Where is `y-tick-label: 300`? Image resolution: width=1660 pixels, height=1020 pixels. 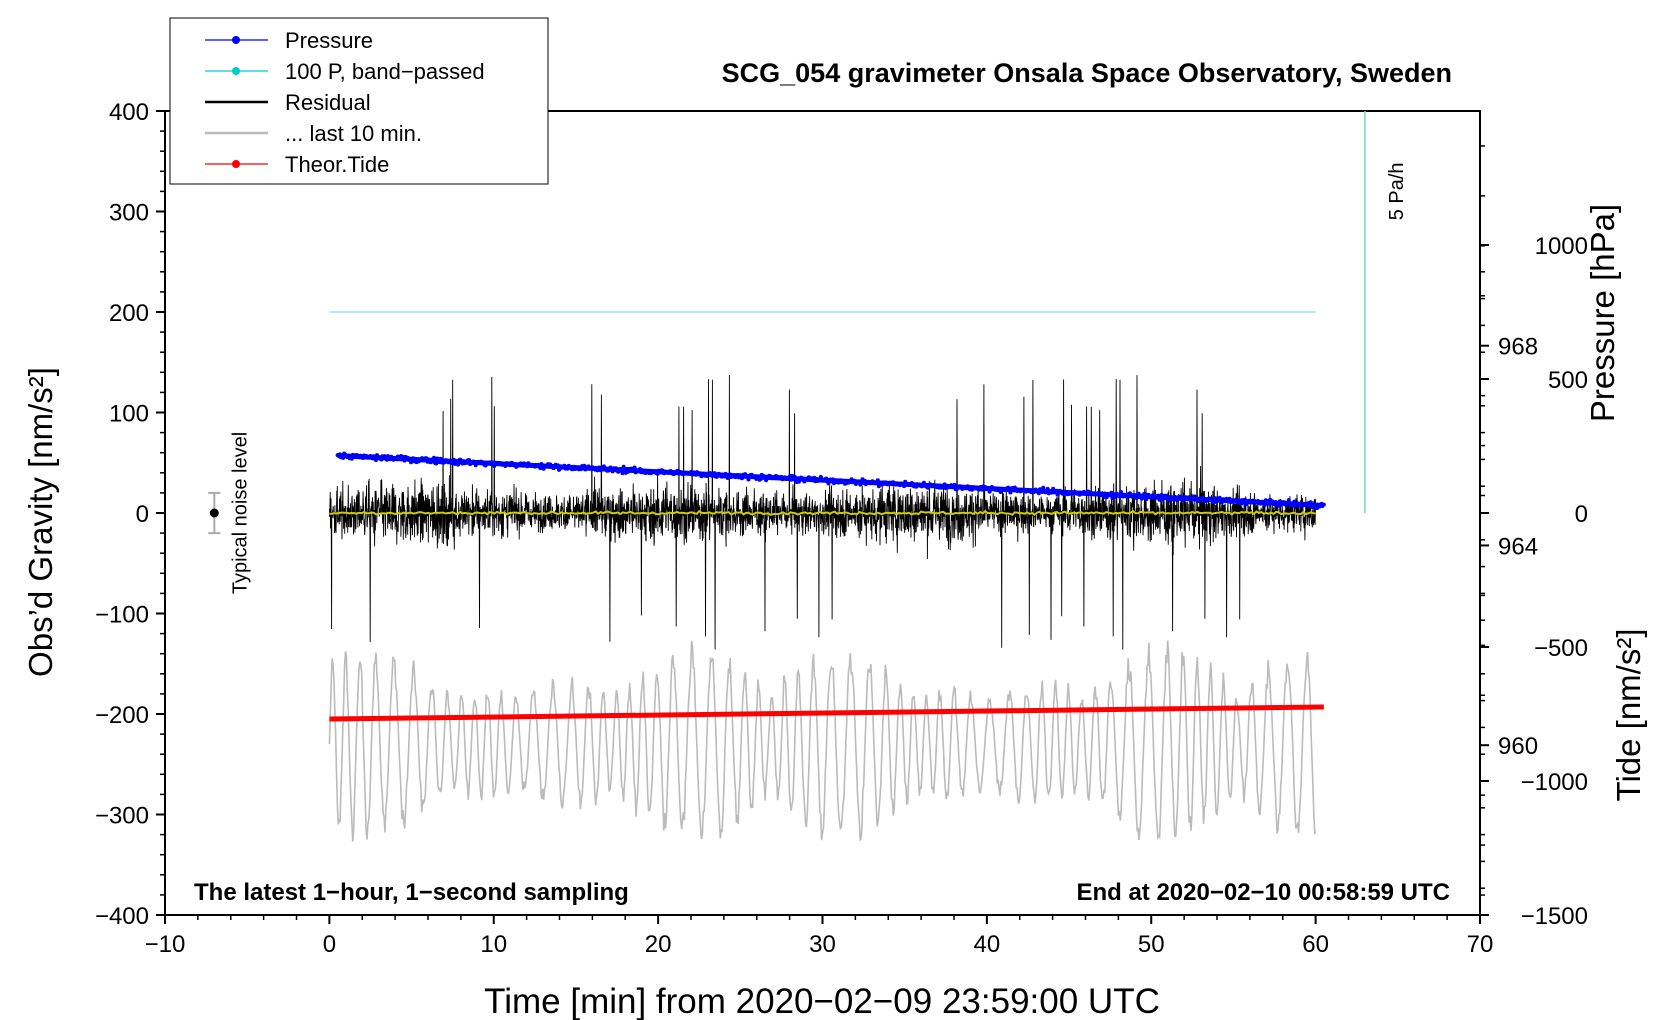
y-tick-label: 300 is located at coordinates (129, 213).